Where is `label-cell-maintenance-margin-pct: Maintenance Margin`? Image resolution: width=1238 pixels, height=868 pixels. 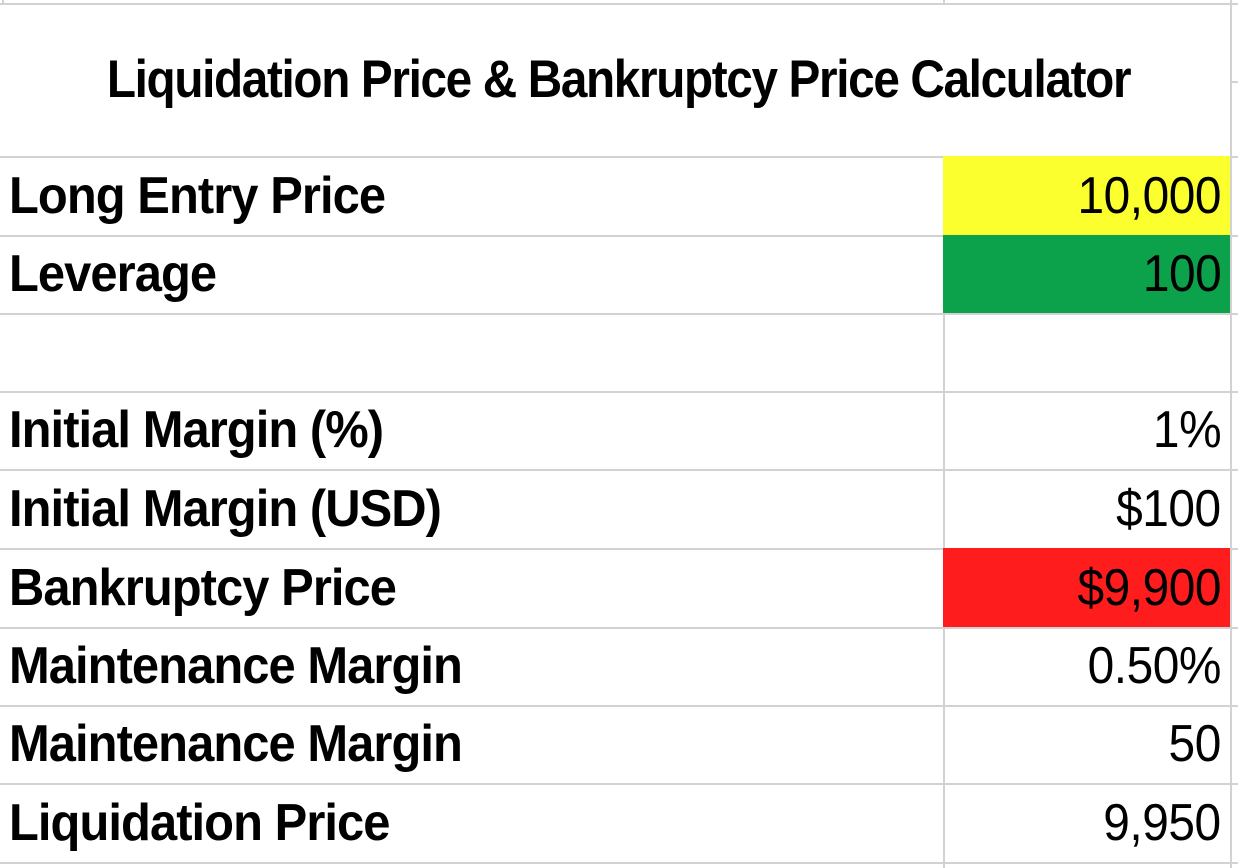
label-cell-maintenance-margin-pct: Maintenance Margin is located at coordinates (471, 666).